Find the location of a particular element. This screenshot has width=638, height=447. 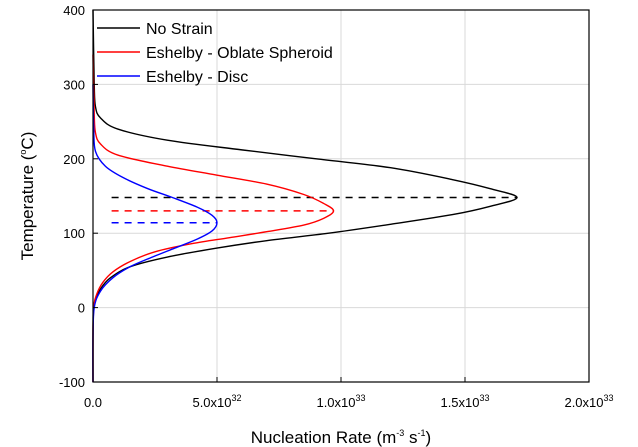

legend-label: Eshelby - Disc is located at coordinates (197, 77).